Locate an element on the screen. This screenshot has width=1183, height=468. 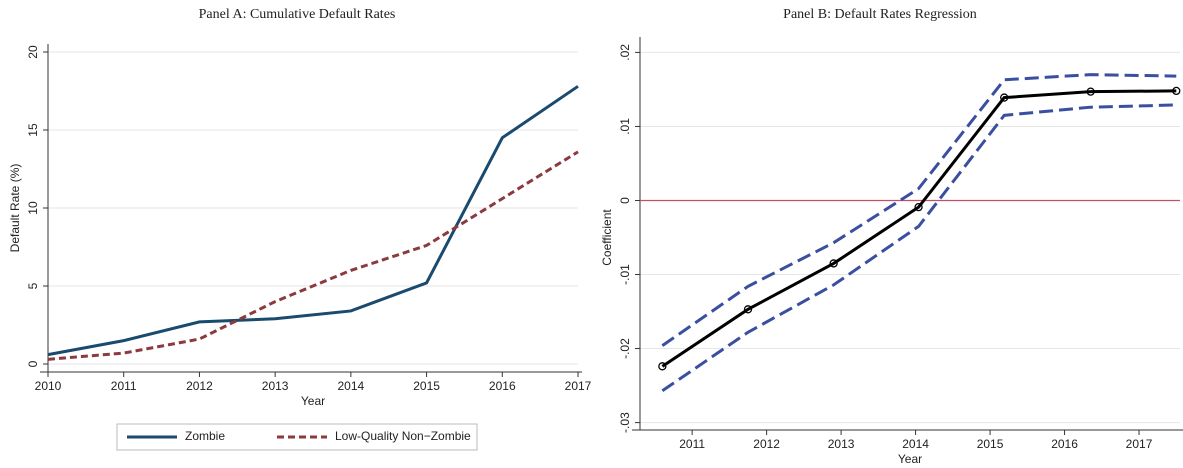
legend-label: Low-Quality Non−Zombie is located at coordinates (403, 436).